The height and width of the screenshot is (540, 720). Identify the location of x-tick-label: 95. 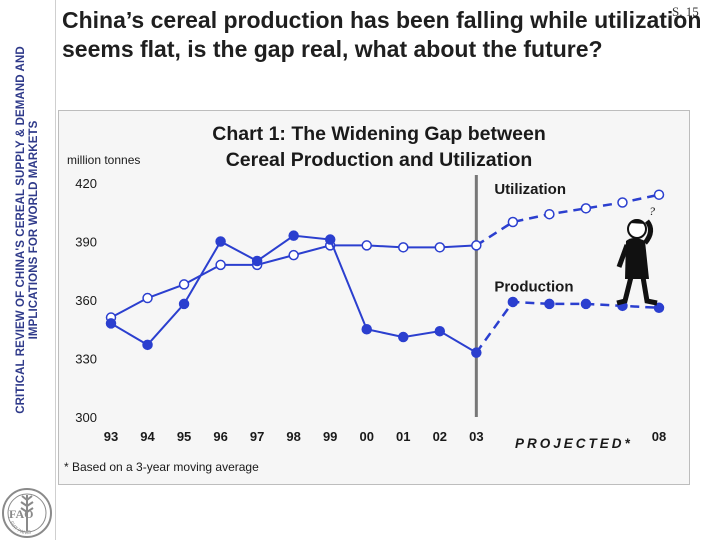
(184, 436).